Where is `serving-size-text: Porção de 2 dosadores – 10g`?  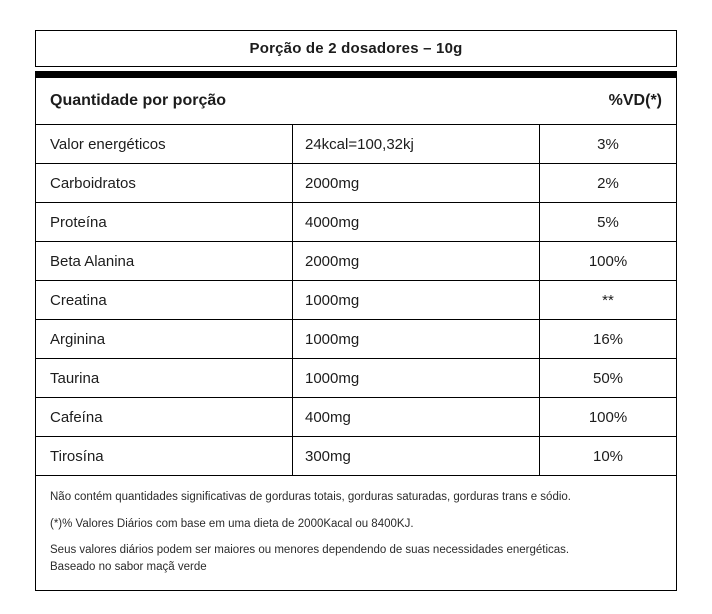
serving-size-text: Porção de 2 dosadores – 10g is located at coordinates (356, 48).